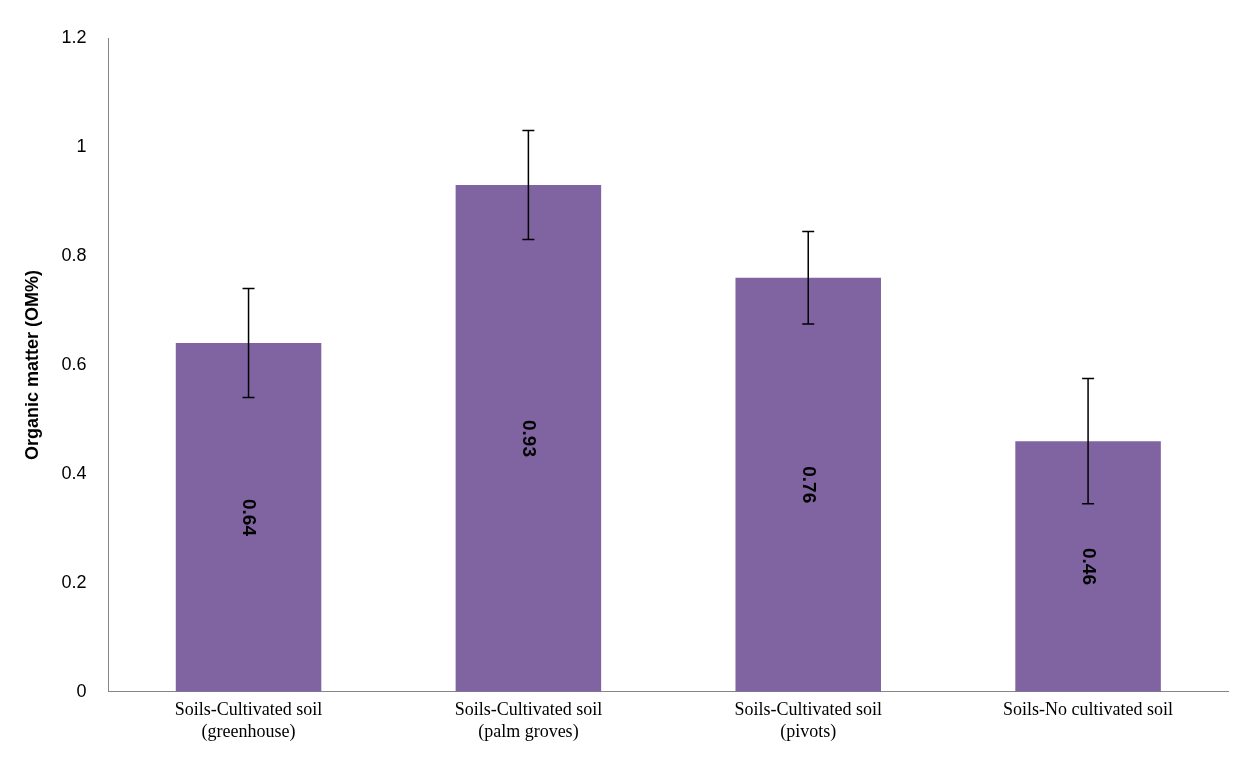 The height and width of the screenshot is (769, 1246). What do you see at coordinates (808, 720) in the screenshot?
I see `x-tick-label: Soils-Cultivated soil (pivots)` at bounding box center [808, 720].